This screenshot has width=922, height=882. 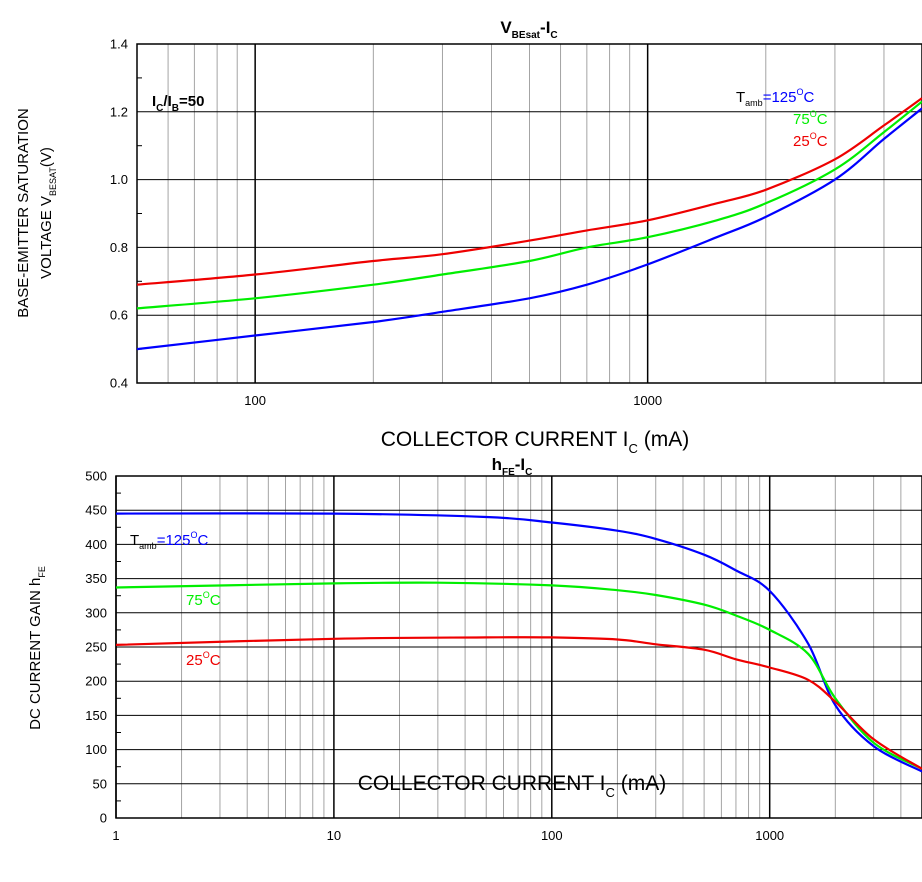 I want to click on y-tick-label: 500, so click(x=96, y=476).